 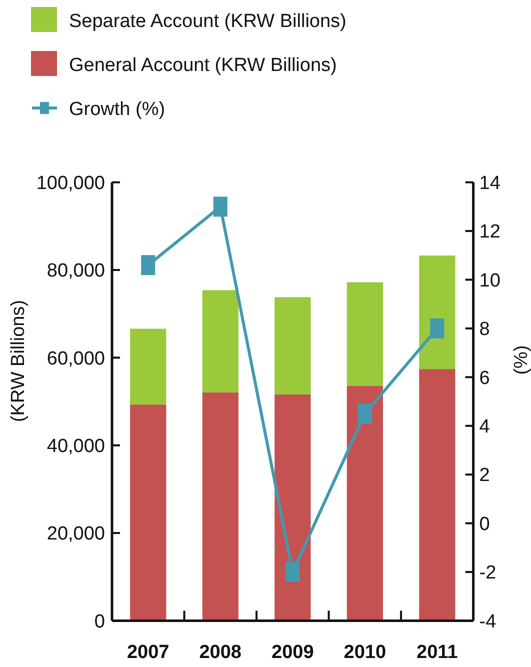 I want to click on y-tick-label: 20,000, so click(x=75, y=534).